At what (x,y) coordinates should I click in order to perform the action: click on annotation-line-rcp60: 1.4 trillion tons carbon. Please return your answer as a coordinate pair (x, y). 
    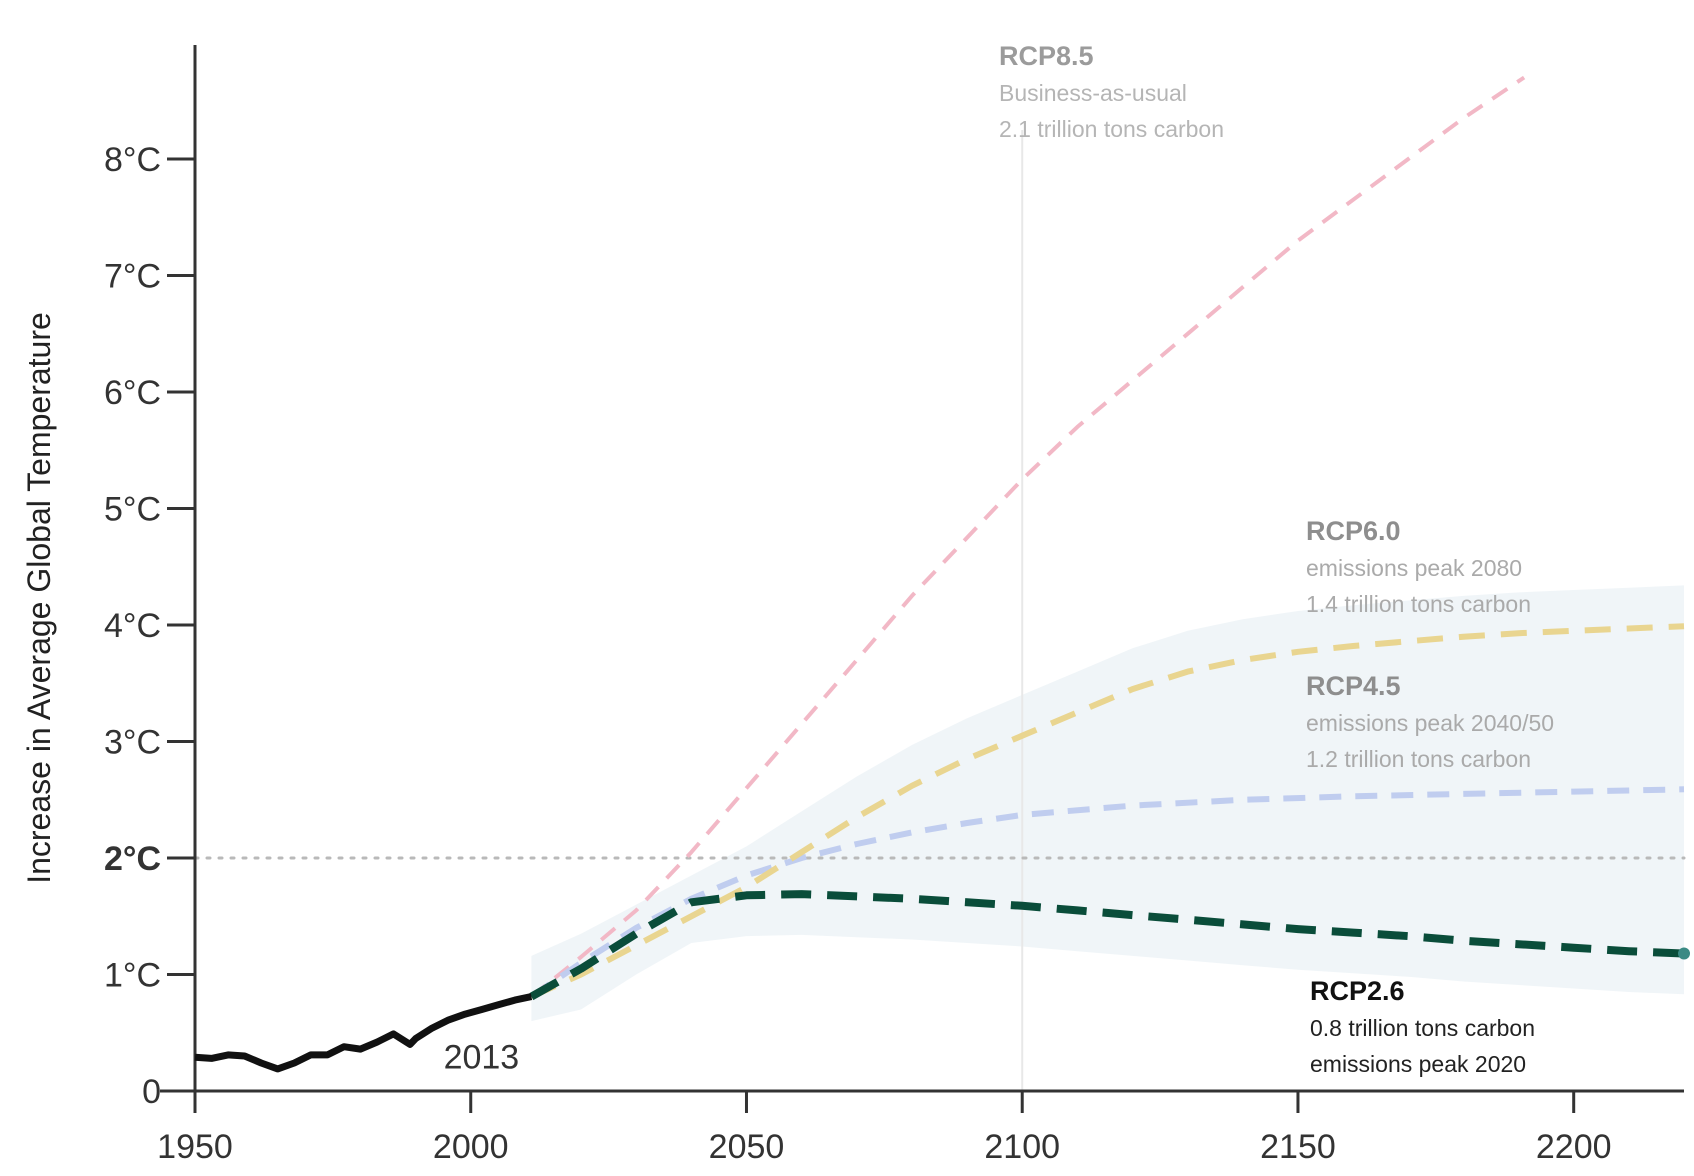
    Looking at the image, I should click on (1418, 604).